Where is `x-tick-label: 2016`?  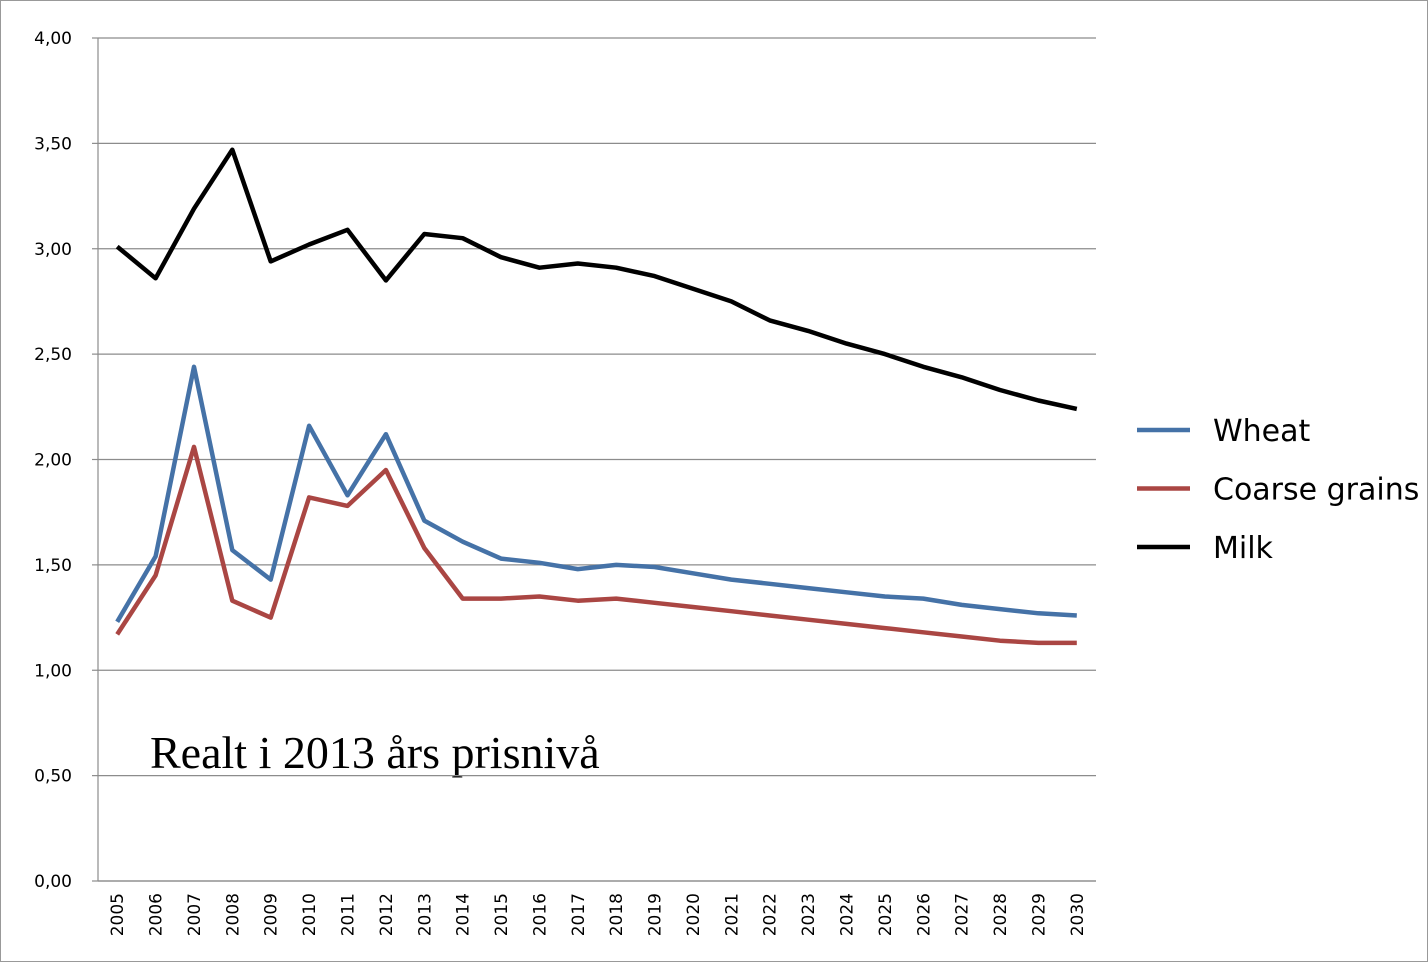
x-tick-label: 2016 is located at coordinates (540, 914).